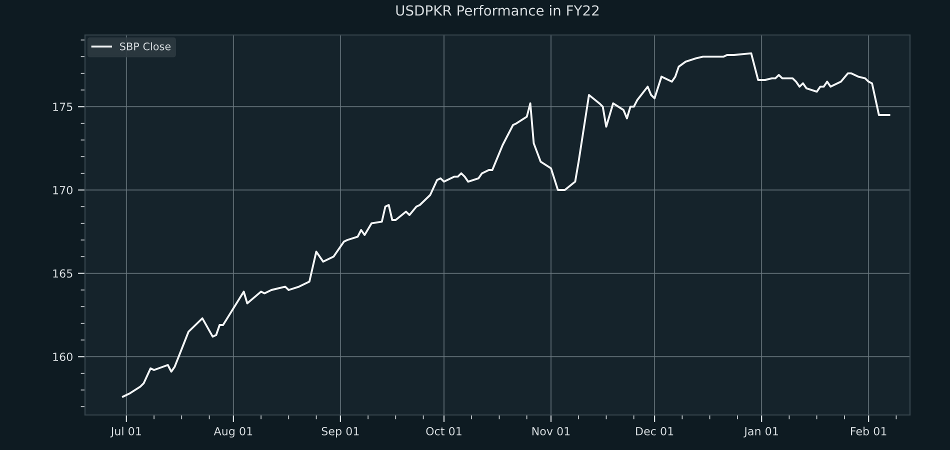 This screenshot has height=450, width=950. I want to click on x-tick-label: Dec 01, so click(655, 431).